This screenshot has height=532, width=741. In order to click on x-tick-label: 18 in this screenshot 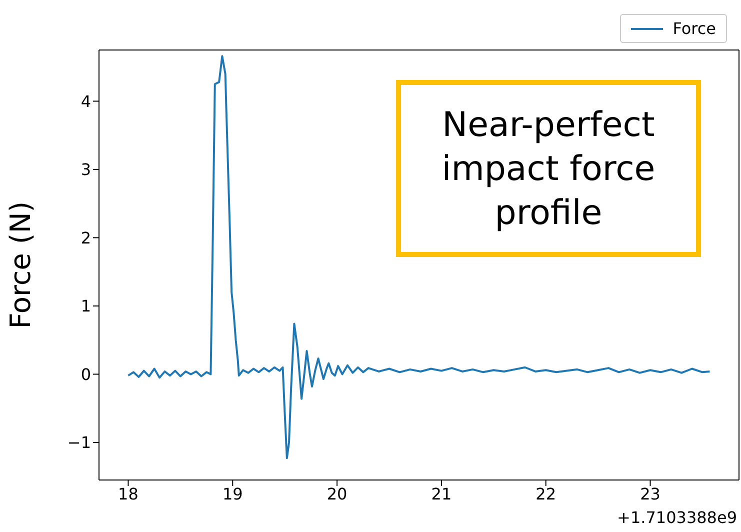, I will do `click(128, 494)`.